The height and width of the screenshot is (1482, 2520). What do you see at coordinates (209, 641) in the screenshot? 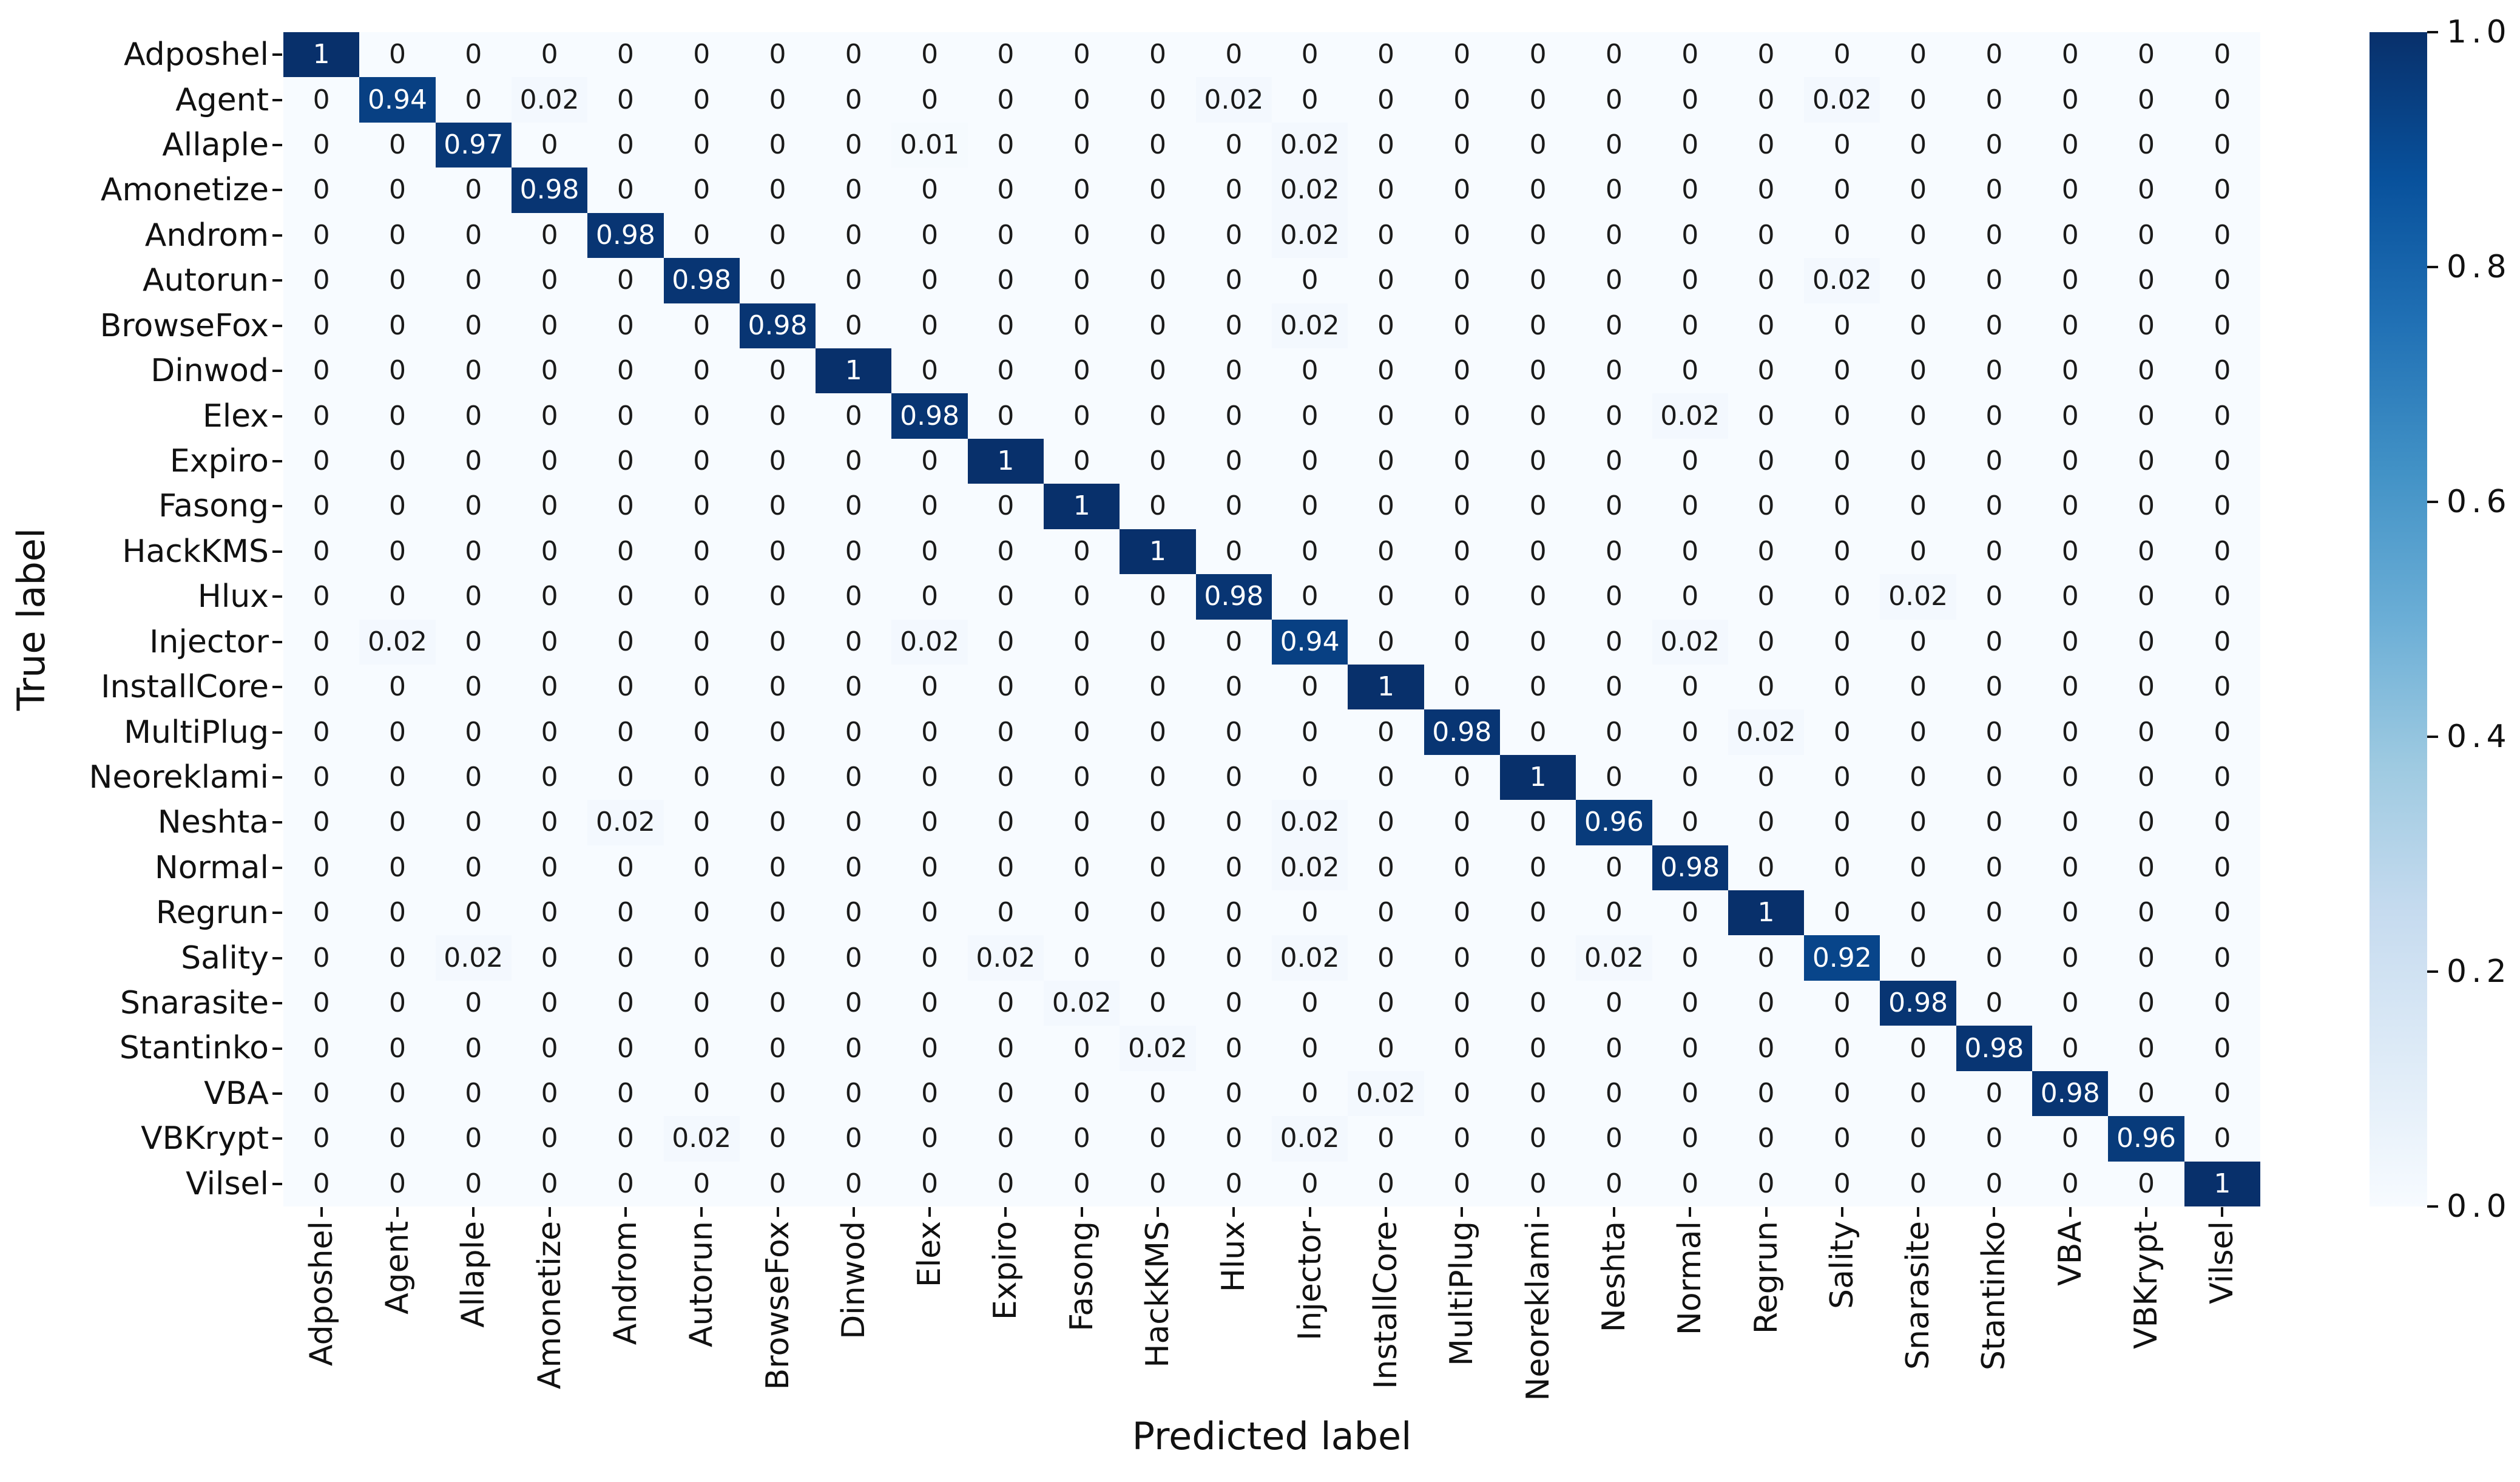
I see `y-tick-label: Injector` at bounding box center [209, 641].